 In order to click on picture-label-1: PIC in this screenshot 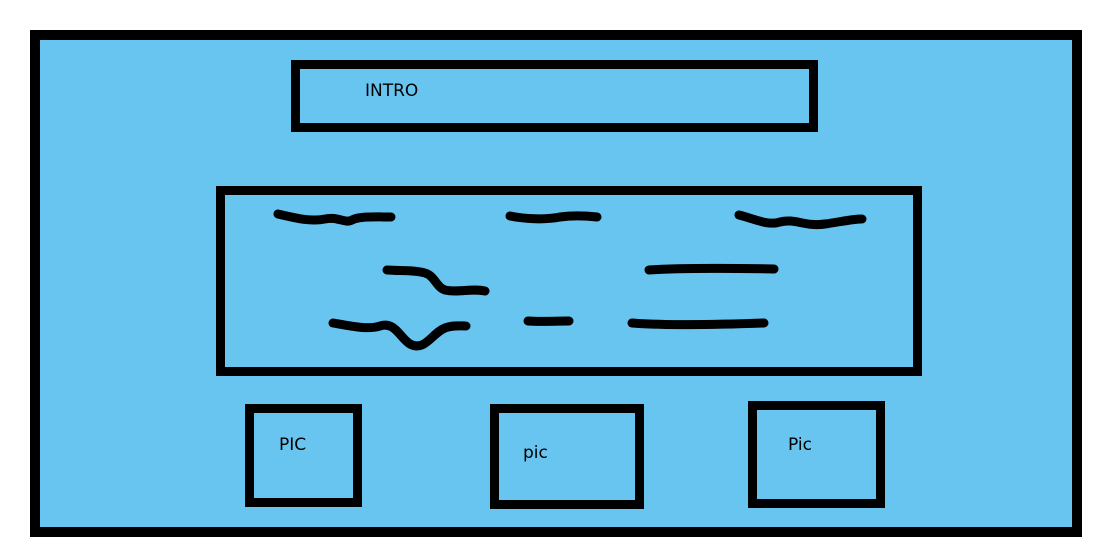, I will do `click(293, 445)`.